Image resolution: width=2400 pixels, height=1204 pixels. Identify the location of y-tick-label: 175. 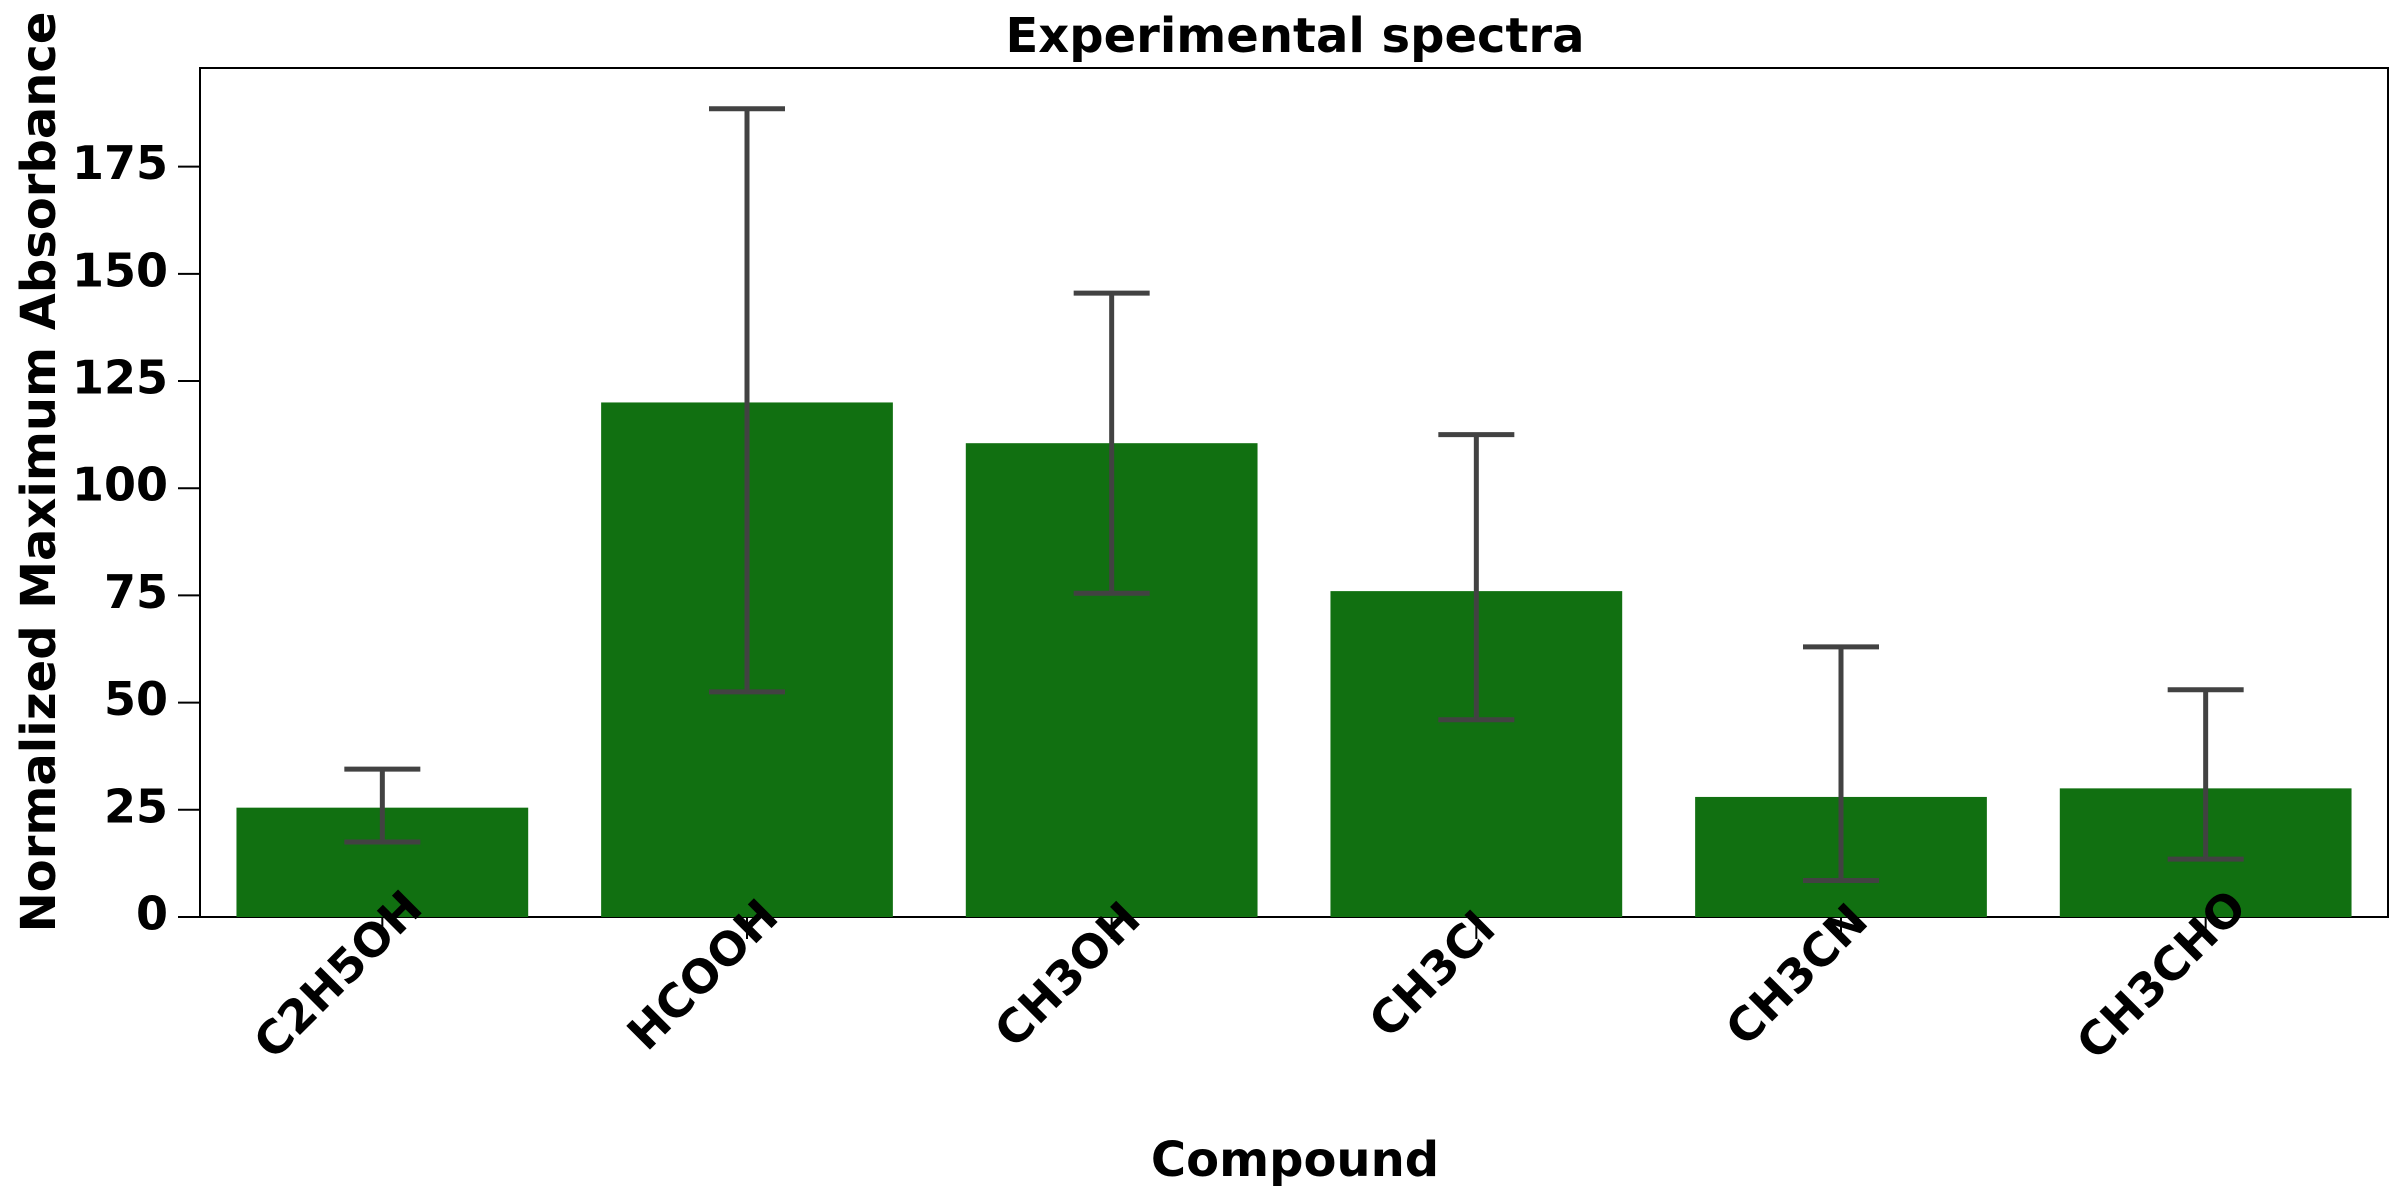
(120, 163).